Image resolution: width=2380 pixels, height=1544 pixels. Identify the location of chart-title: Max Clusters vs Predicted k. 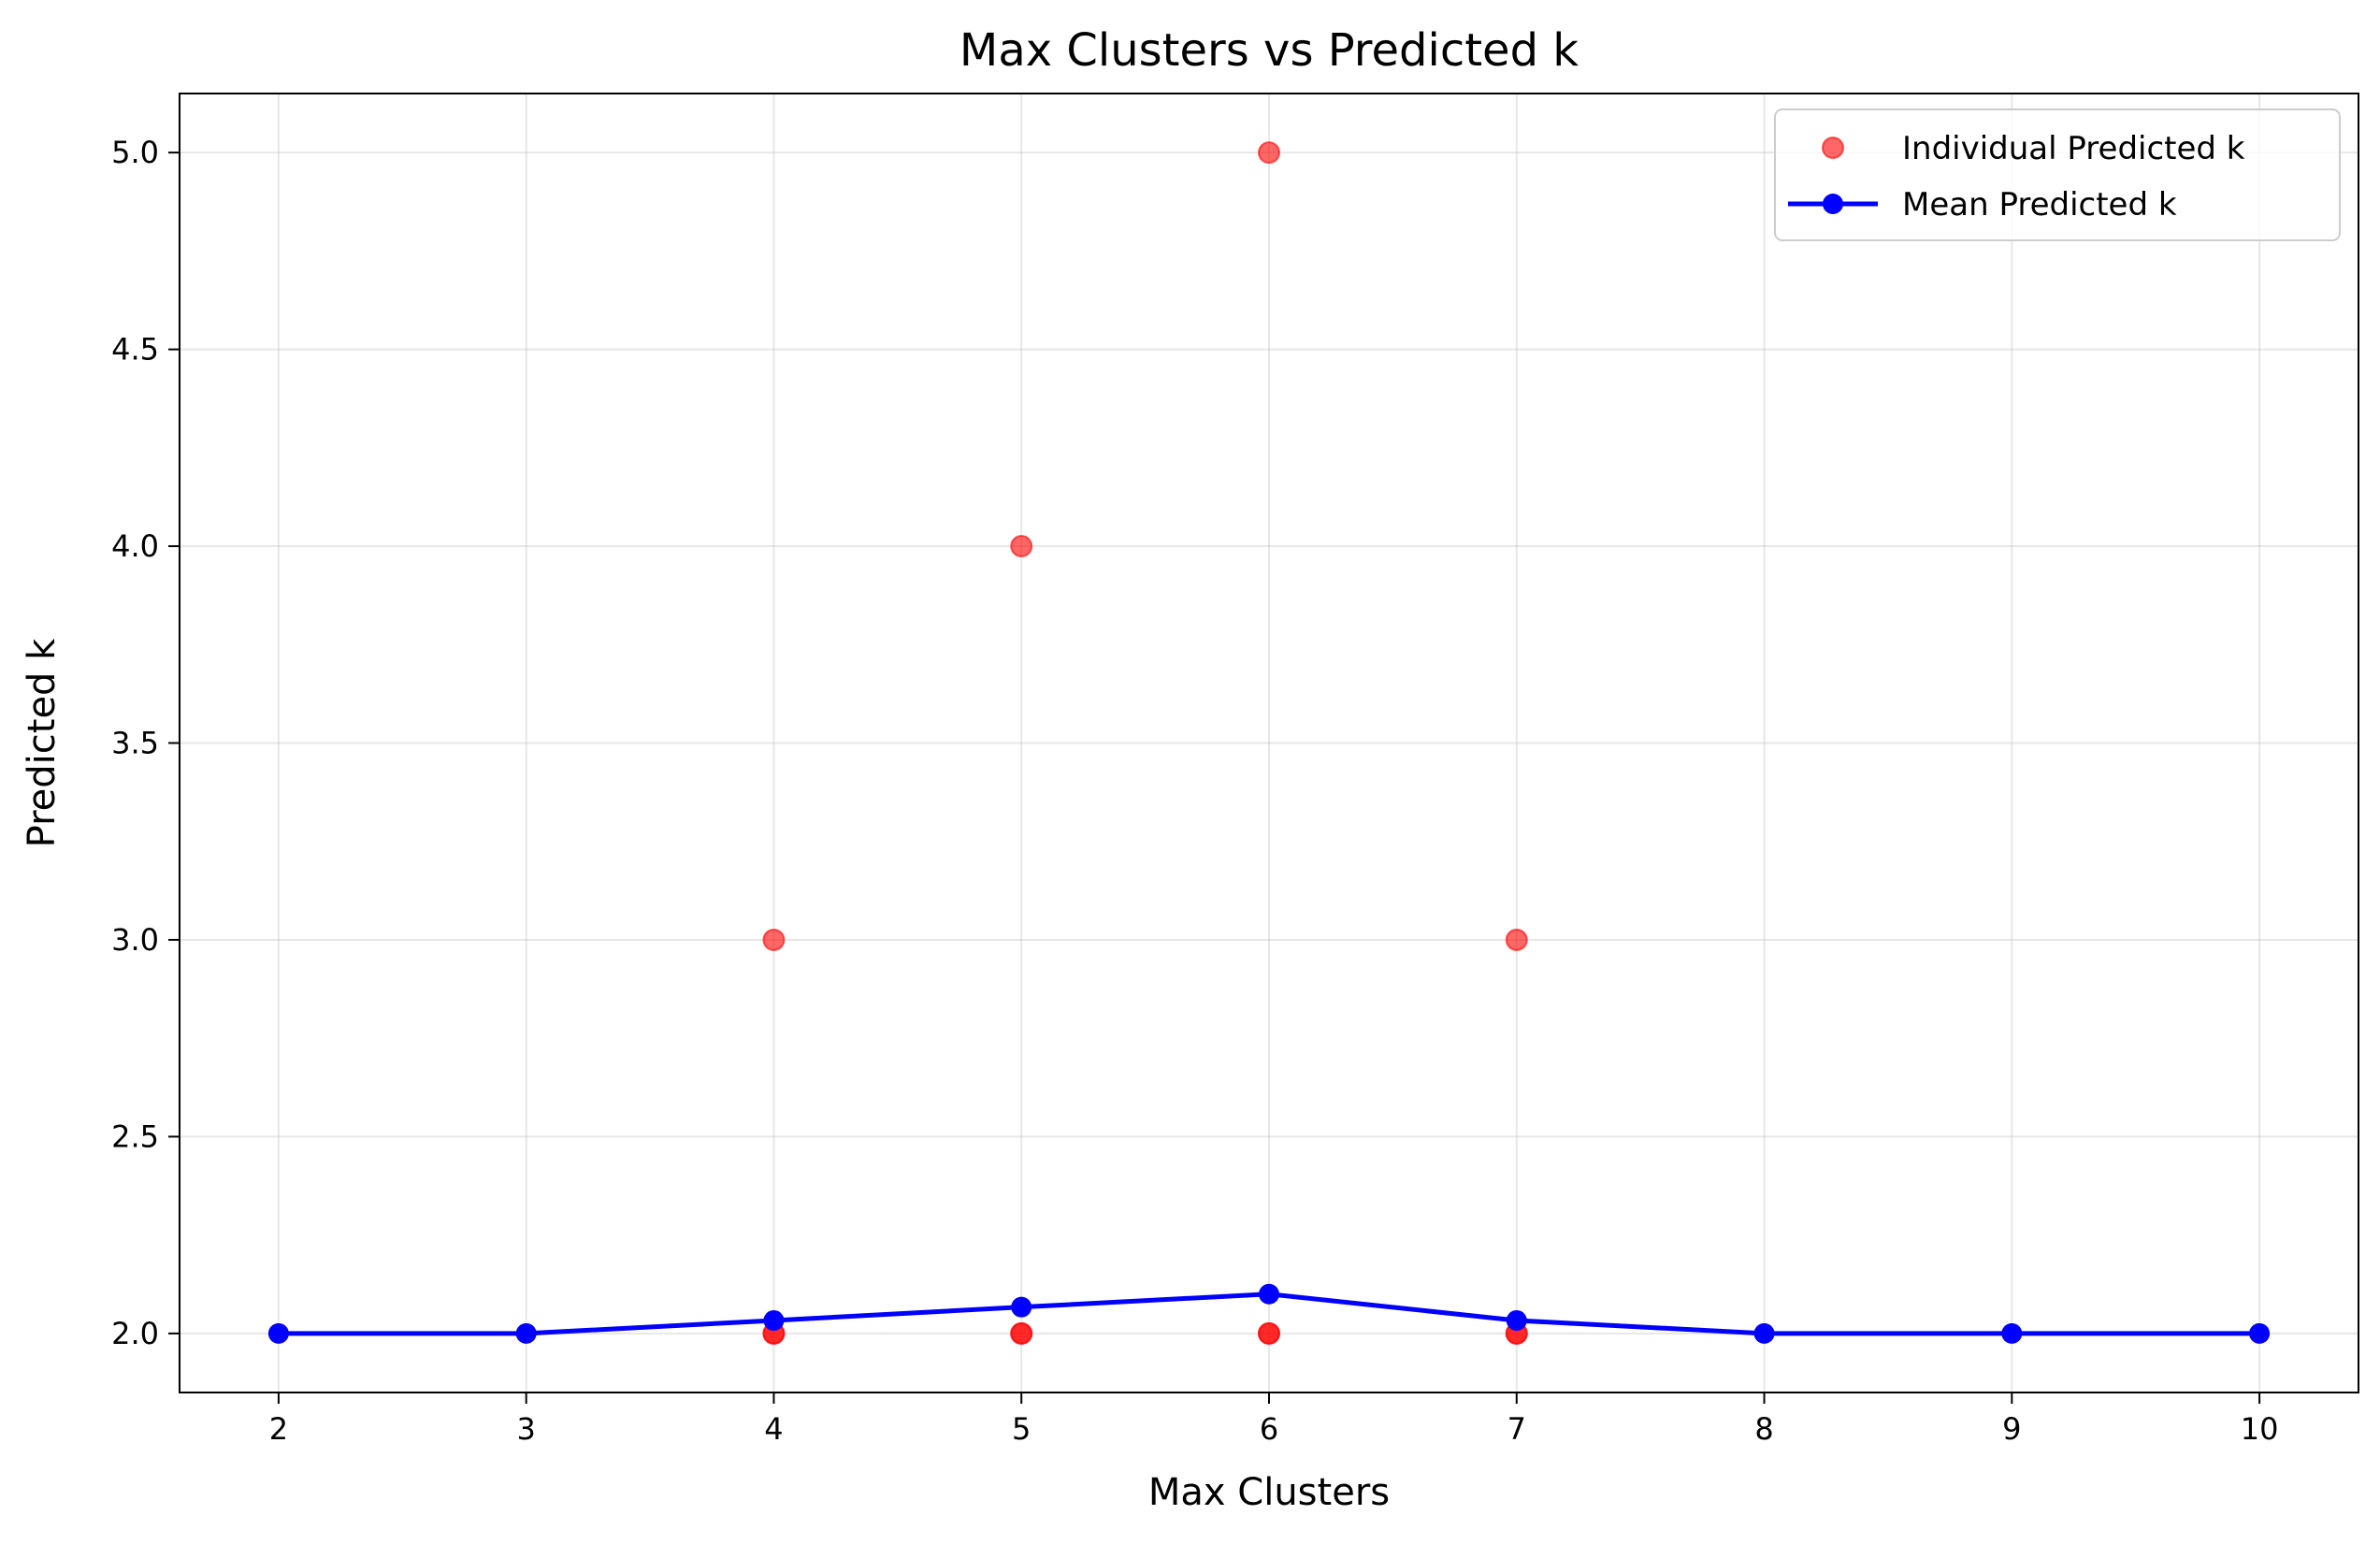
(1269, 50).